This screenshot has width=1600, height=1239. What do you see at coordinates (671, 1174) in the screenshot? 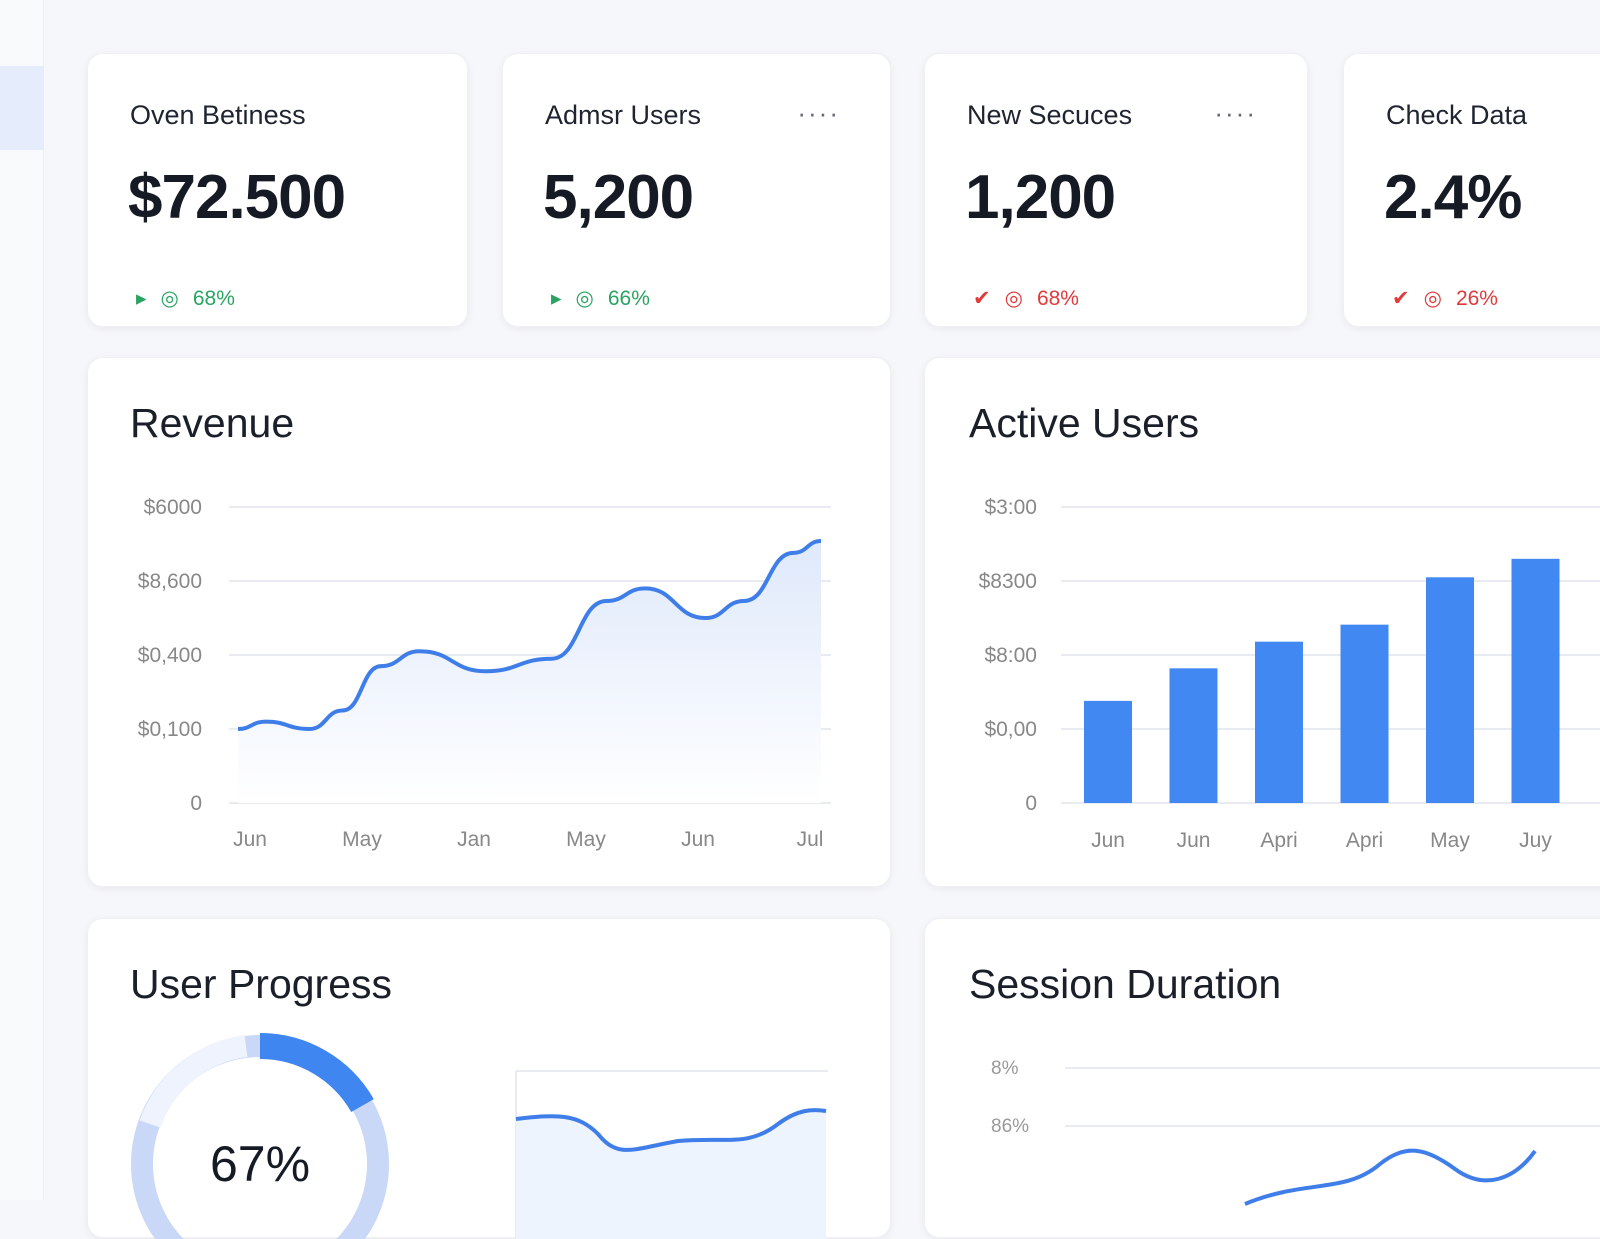
I see `mini-area` at bounding box center [671, 1174].